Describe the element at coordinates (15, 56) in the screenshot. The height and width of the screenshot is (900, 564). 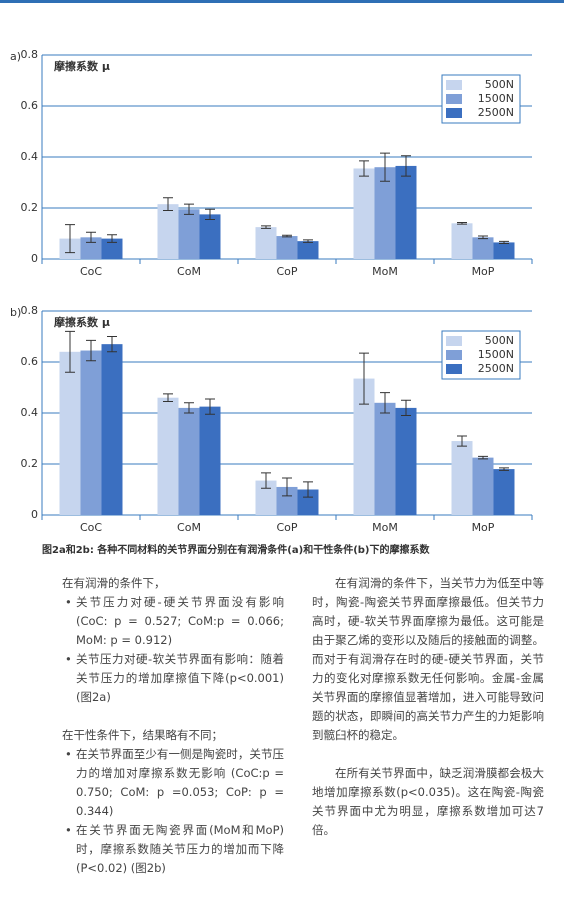
I see `panel-label: a)` at that location.